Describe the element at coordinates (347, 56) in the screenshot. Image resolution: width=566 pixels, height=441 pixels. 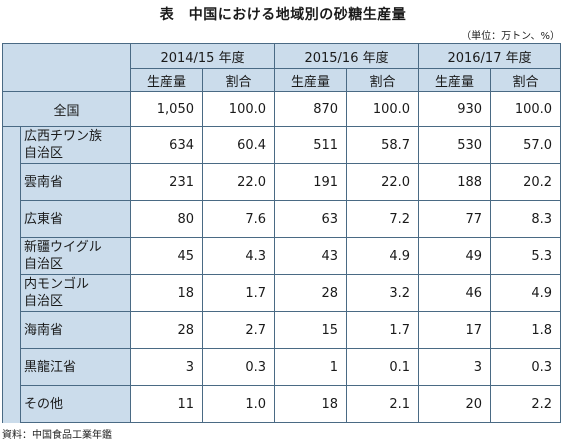
I see `year-header: 2015/16 年度` at that location.